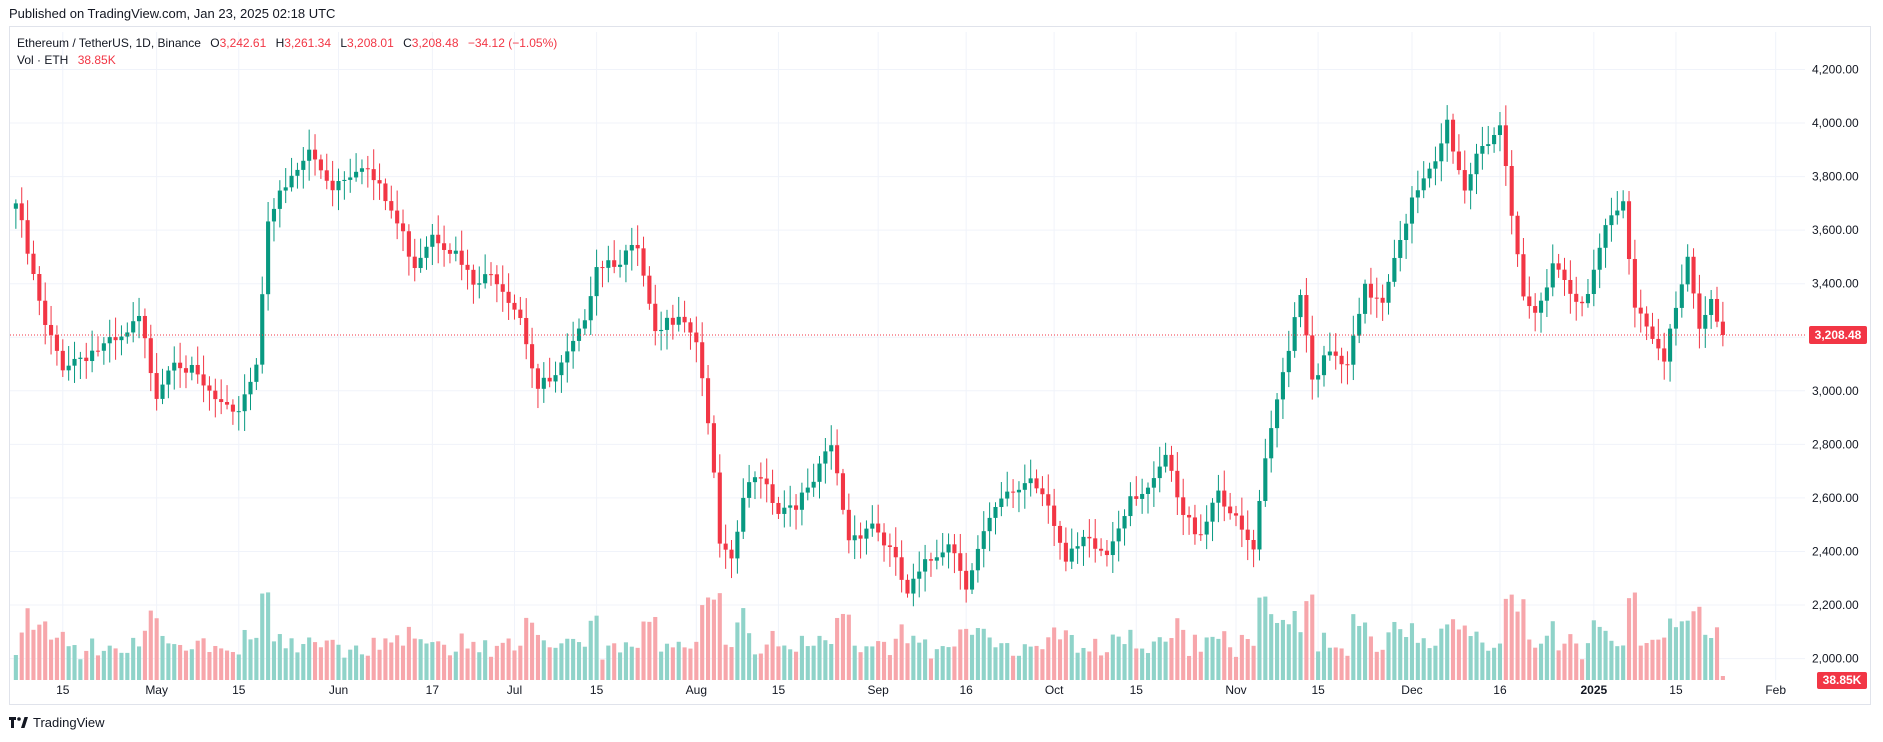 This screenshot has height=742, width=1883. Describe the element at coordinates (869, 636) in the screenshot. I see `volume-bars` at that location.